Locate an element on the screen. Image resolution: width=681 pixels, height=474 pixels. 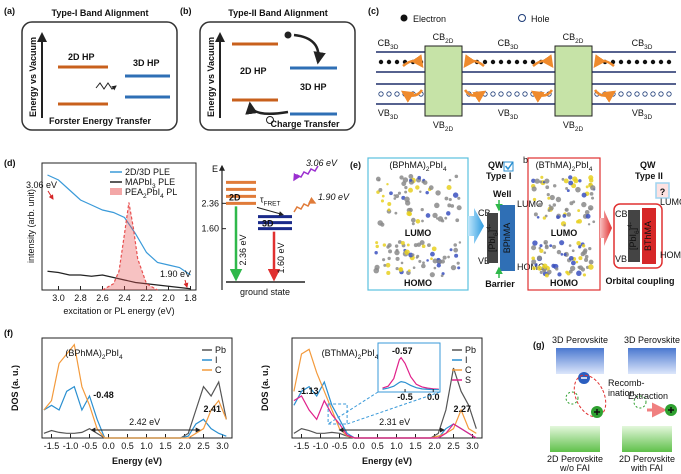
legend-label: 2D/3D PLE is located at coordinates (147, 172).